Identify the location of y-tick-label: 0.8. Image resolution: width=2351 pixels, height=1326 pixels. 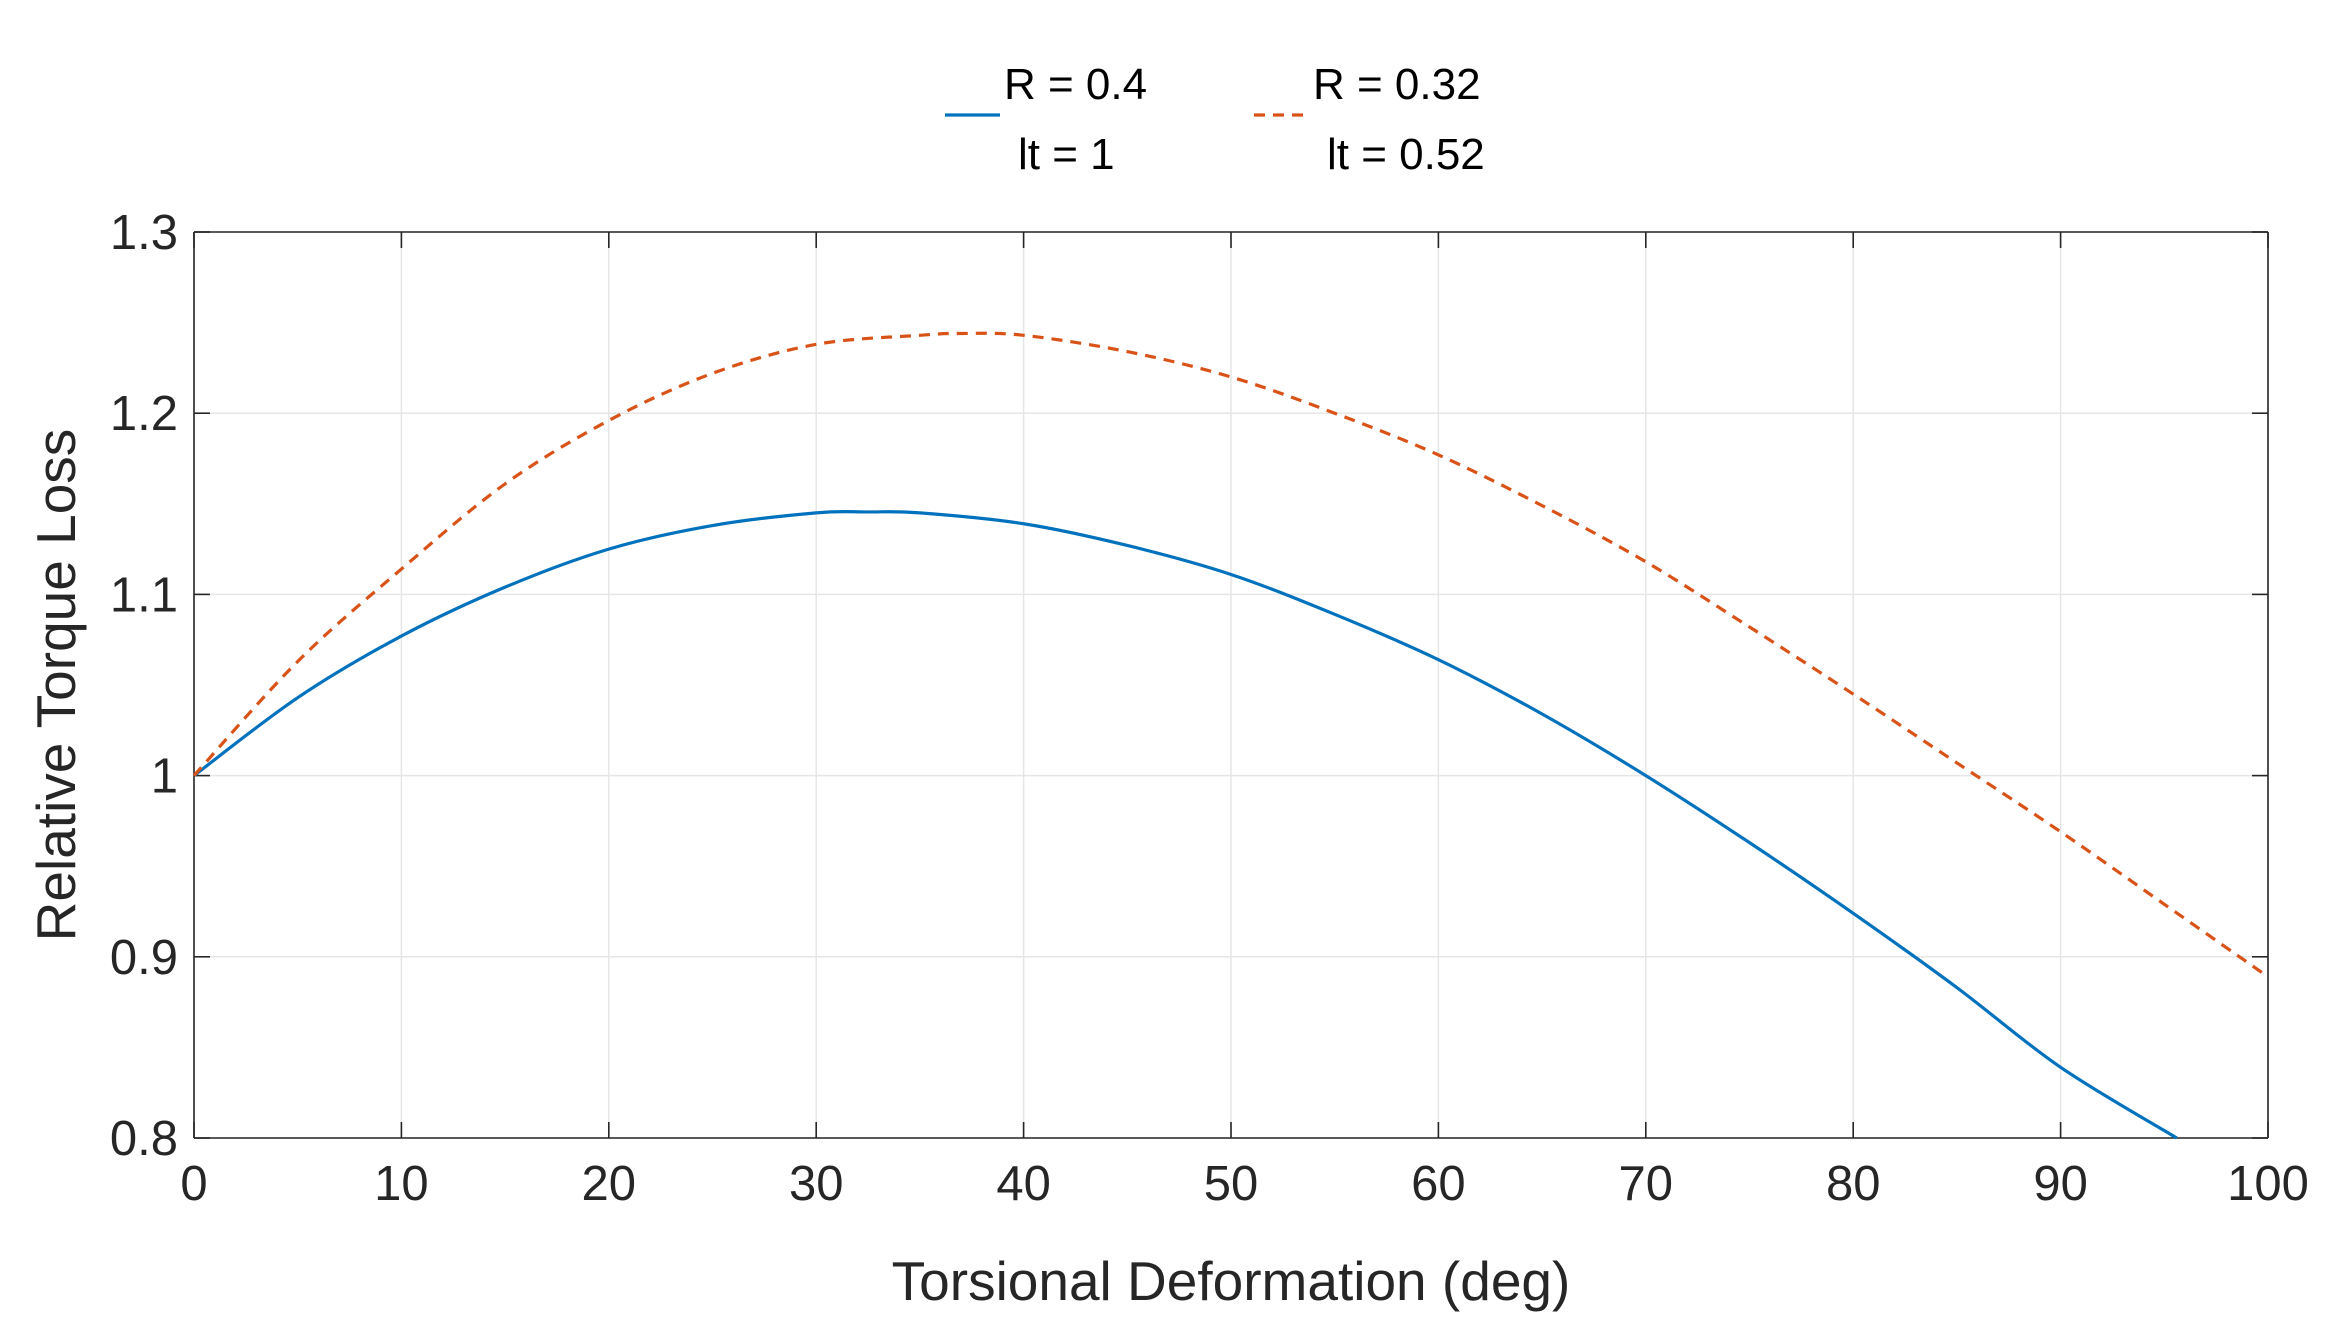
(144, 1139).